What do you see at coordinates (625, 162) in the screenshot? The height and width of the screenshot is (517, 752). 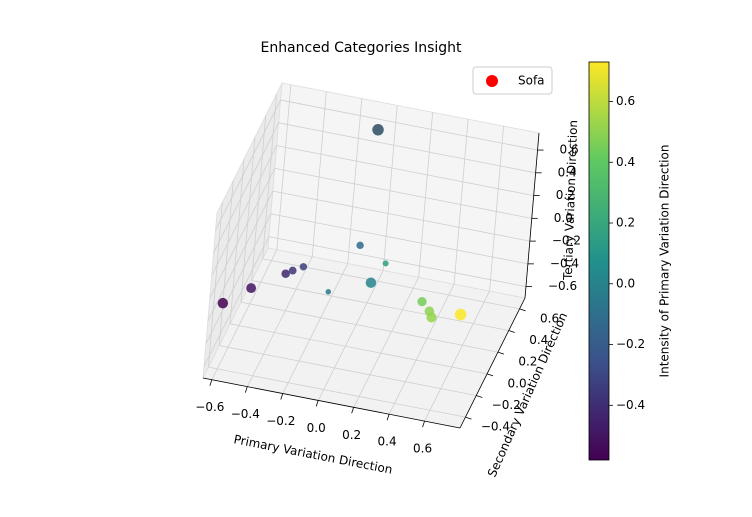 I see `colorbar-tick-label: 0.4` at bounding box center [625, 162].